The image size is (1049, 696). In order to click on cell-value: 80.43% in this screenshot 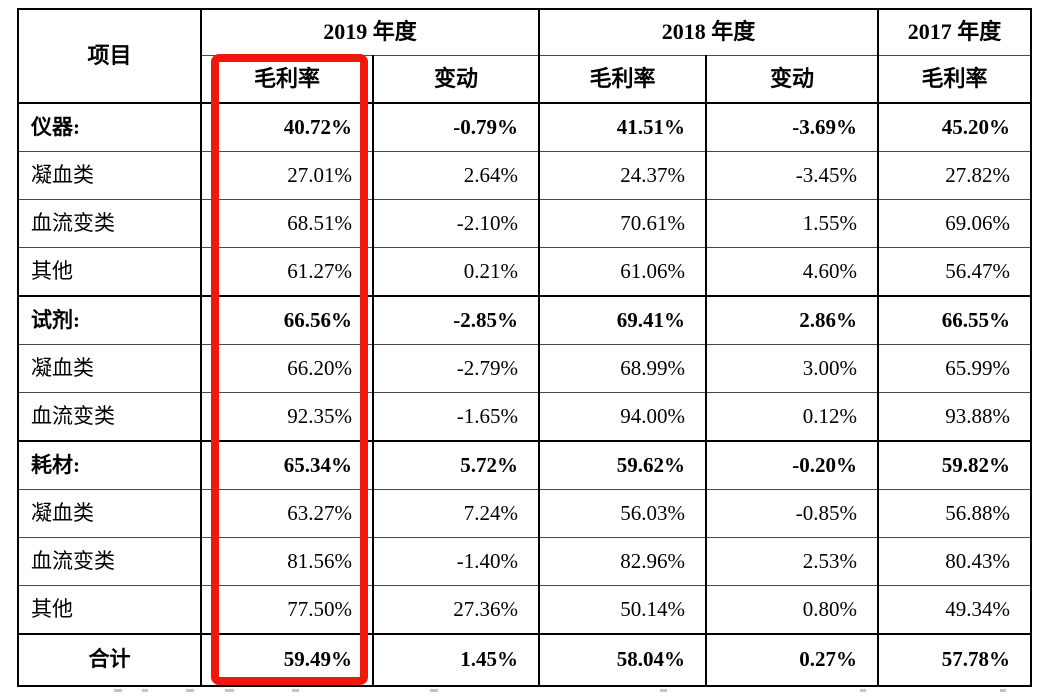, I will do `click(954, 561)`.